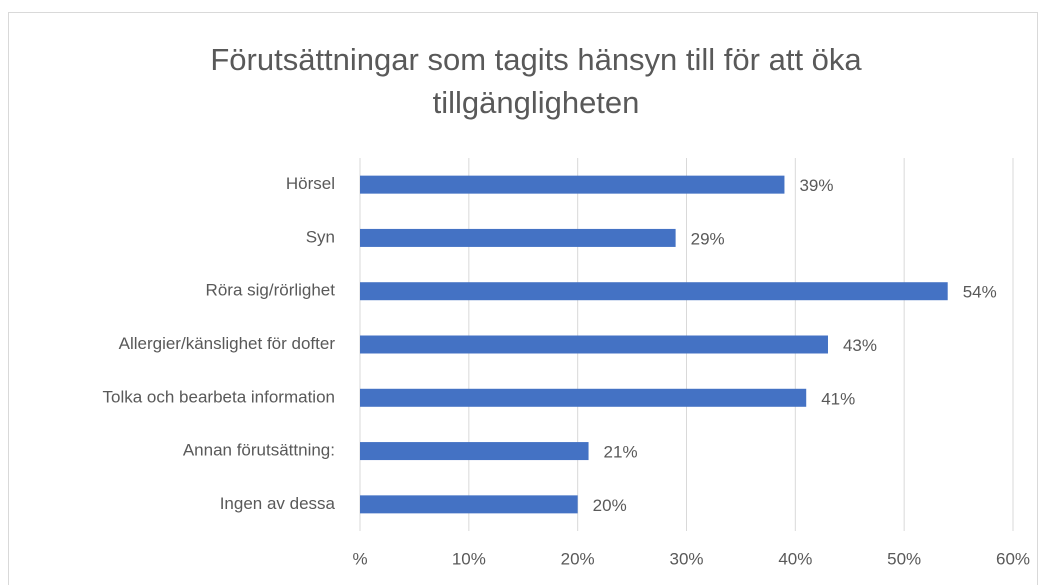  What do you see at coordinates (816, 185) in the screenshot?
I see `data-label: 39%` at bounding box center [816, 185].